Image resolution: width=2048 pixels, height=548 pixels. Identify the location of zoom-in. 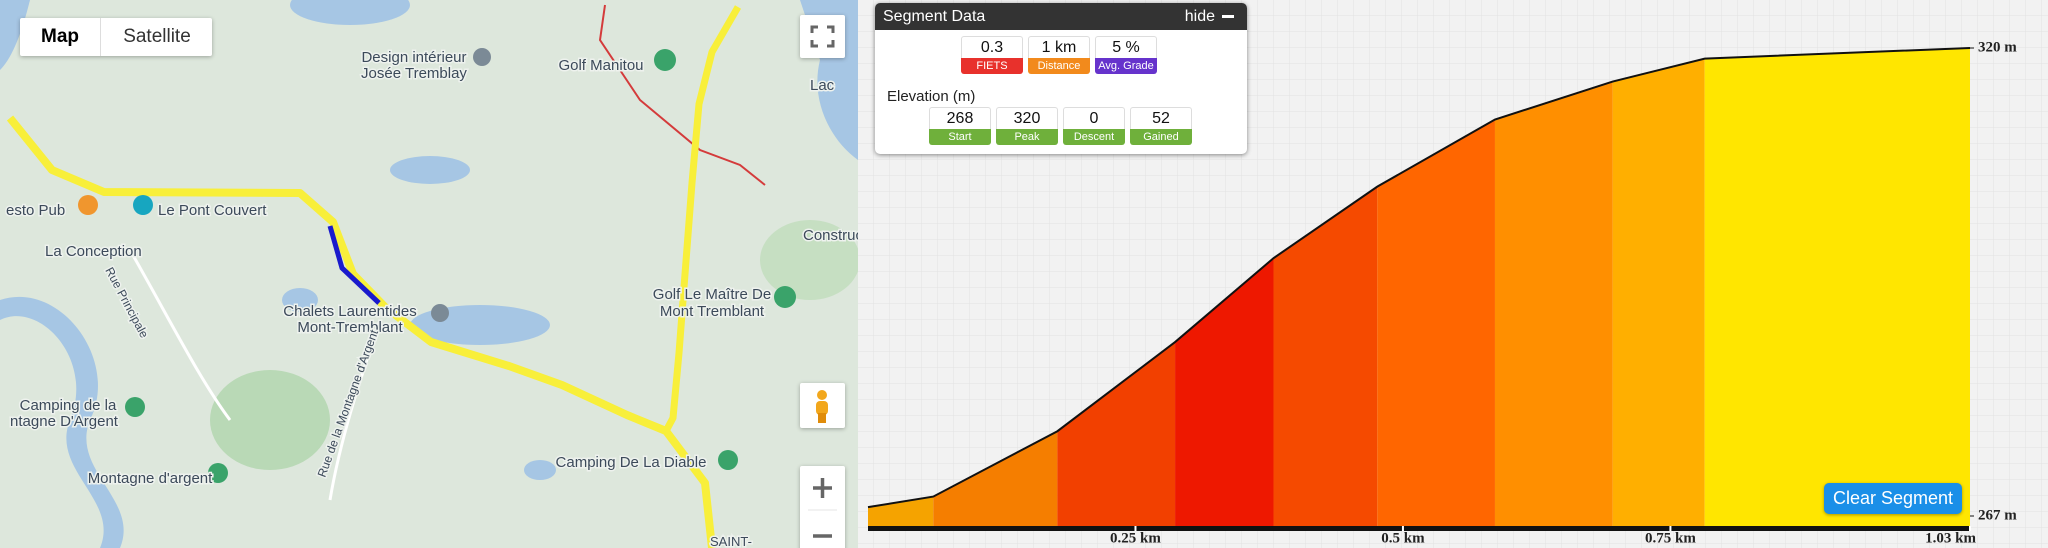
(822, 488).